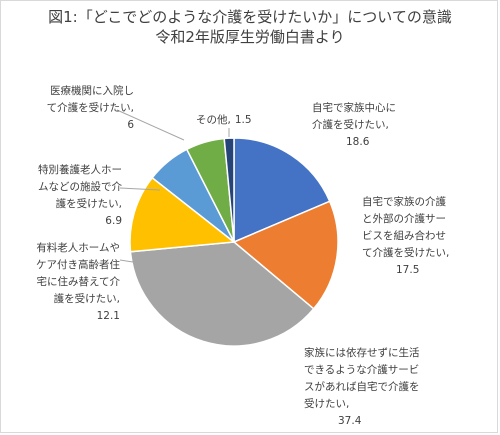 The width and height of the screenshot is (500, 435). I want to click on label-line: 有料老人ホームや, so click(78, 248).